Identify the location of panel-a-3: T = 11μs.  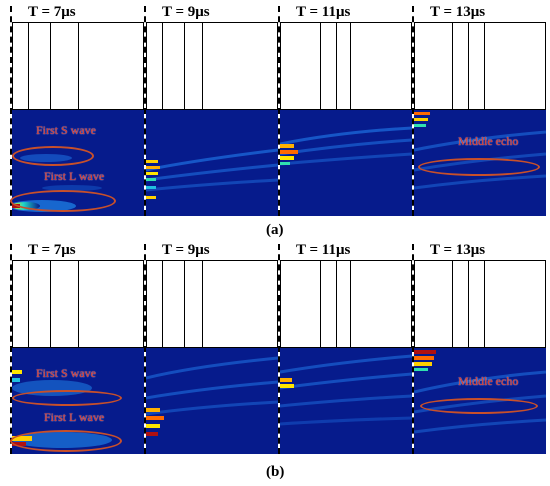
(345, 110).